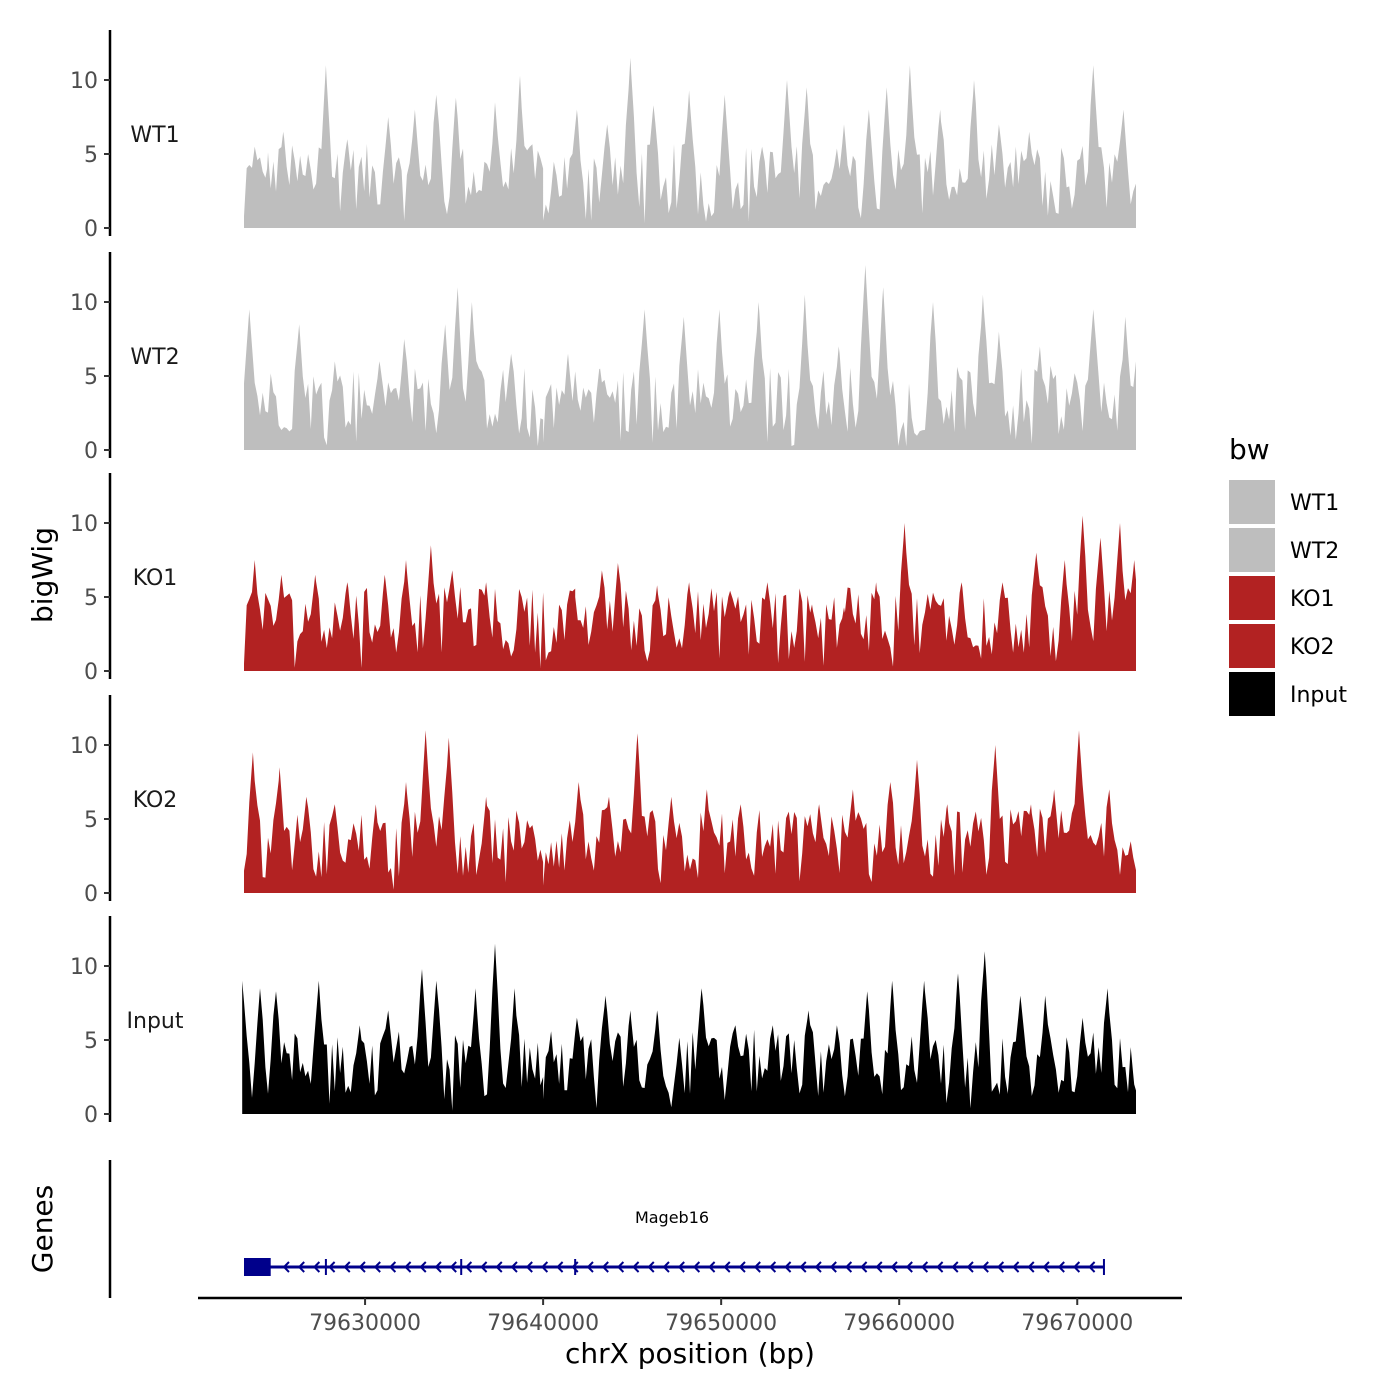 This screenshot has height=1400, width=1400. Describe the element at coordinates (1249, 449) in the screenshot. I see `legend-title: bw` at that location.